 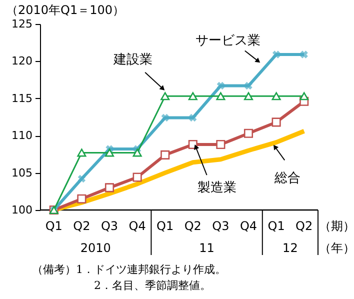 What do you see at coordinates (22, 135) in the screenshot?
I see `y-tick-label: 110` at bounding box center [22, 135].